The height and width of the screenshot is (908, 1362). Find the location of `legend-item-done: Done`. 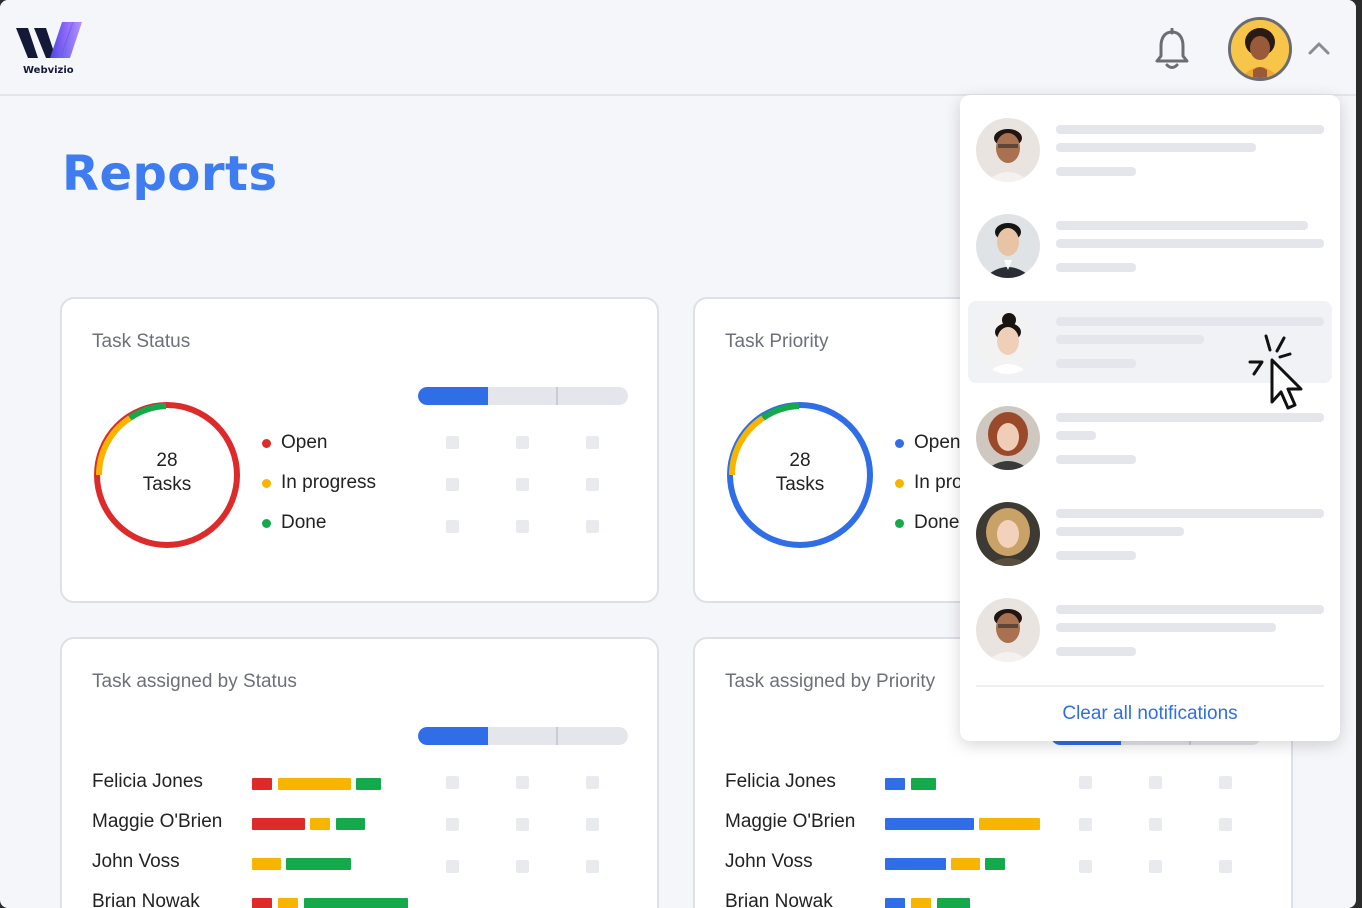

legend-item-done: Done is located at coordinates (319, 523).